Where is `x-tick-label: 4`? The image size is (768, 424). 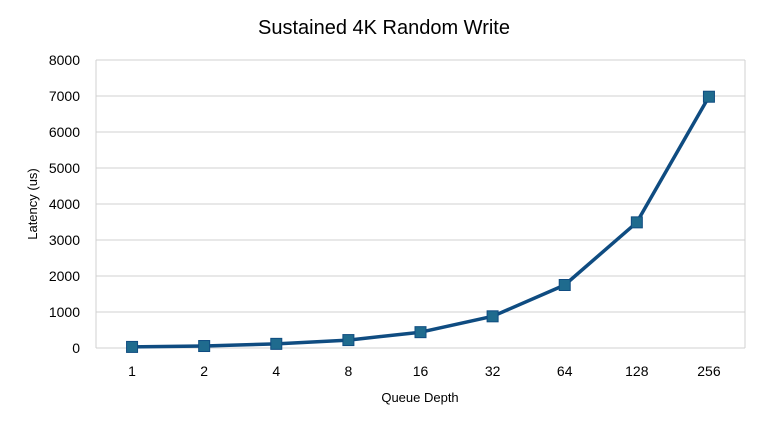 x-tick-label: 4 is located at coordinates (276, 371).